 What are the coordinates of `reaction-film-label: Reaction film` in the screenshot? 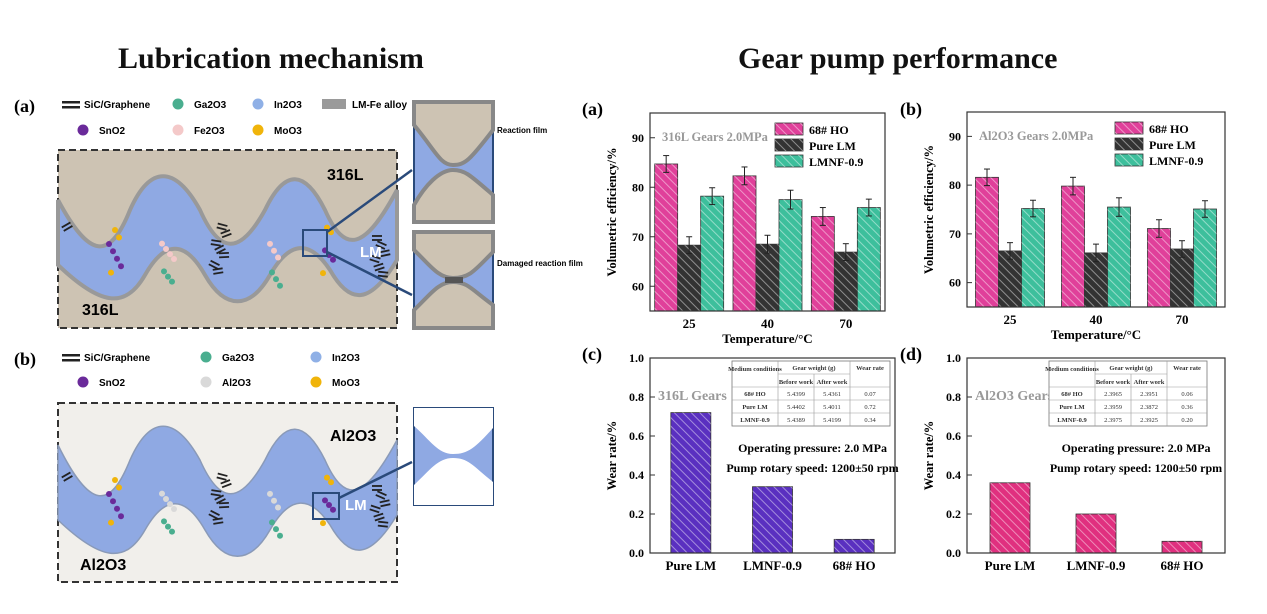 It's located at (522, 130).